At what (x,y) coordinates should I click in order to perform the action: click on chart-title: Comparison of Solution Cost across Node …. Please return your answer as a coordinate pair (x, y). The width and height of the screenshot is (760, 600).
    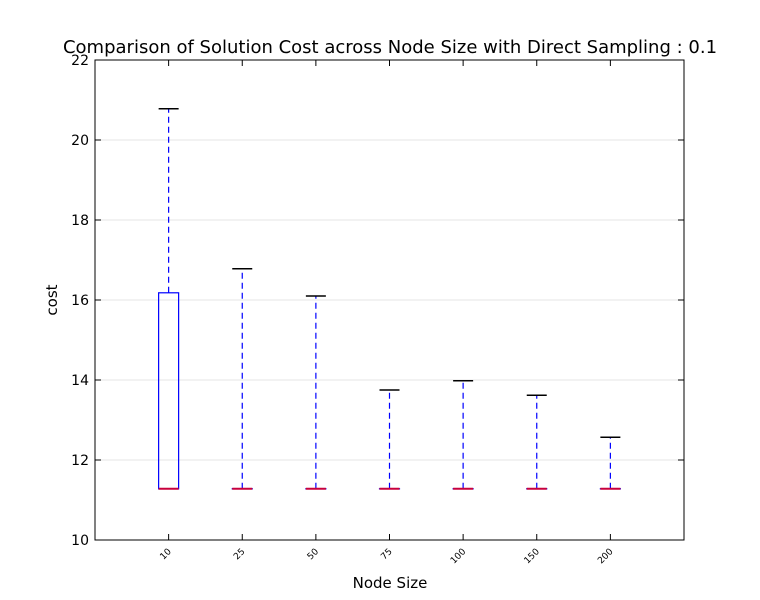
    Looking at the image, I should click on (390, 47).